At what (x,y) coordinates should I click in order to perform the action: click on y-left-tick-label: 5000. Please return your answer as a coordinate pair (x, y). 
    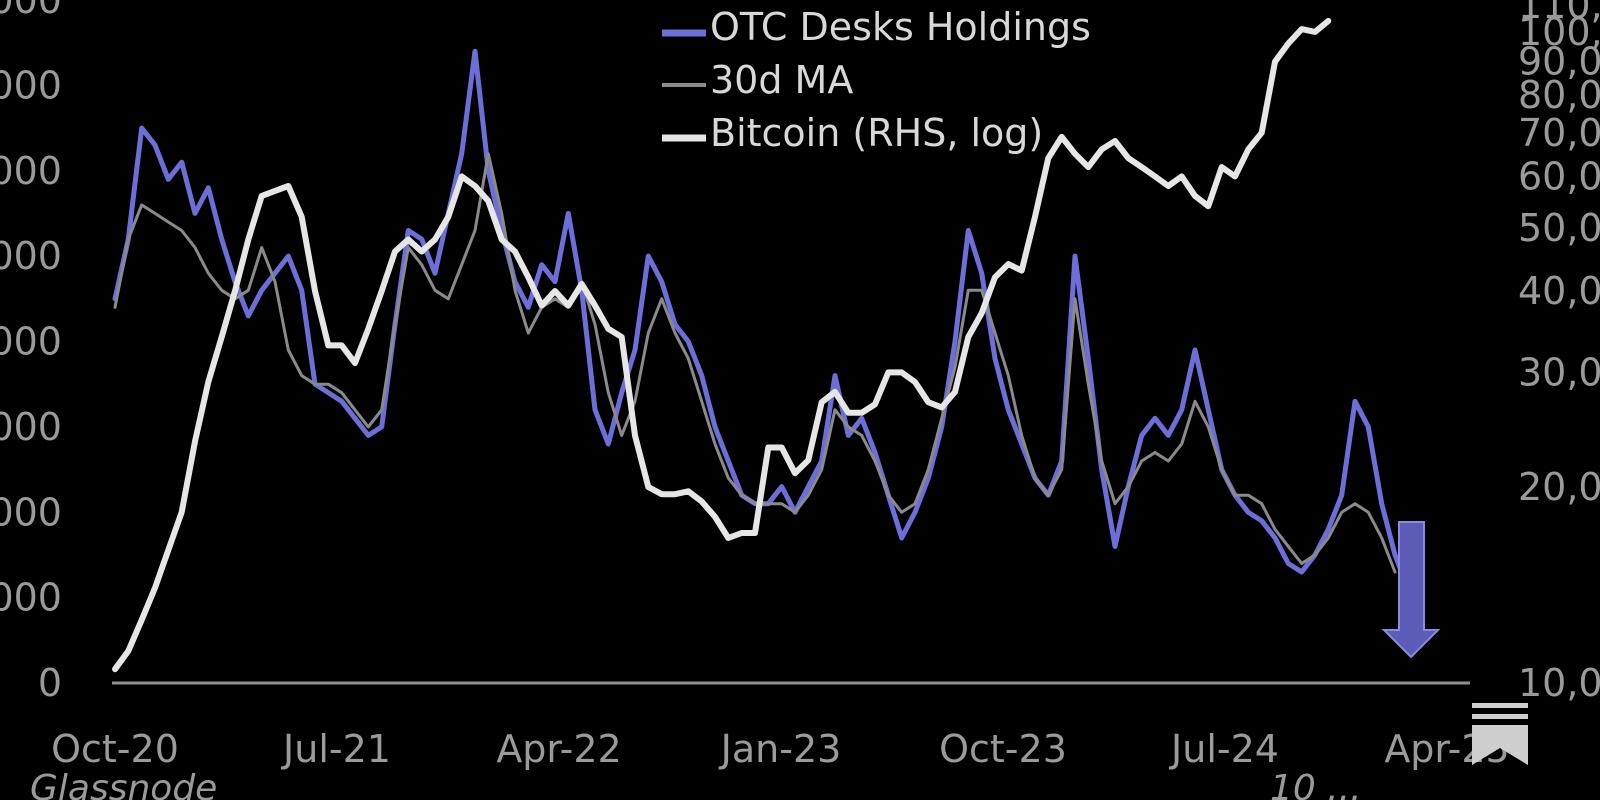
    Looking at the image, I should click on (31, 256).